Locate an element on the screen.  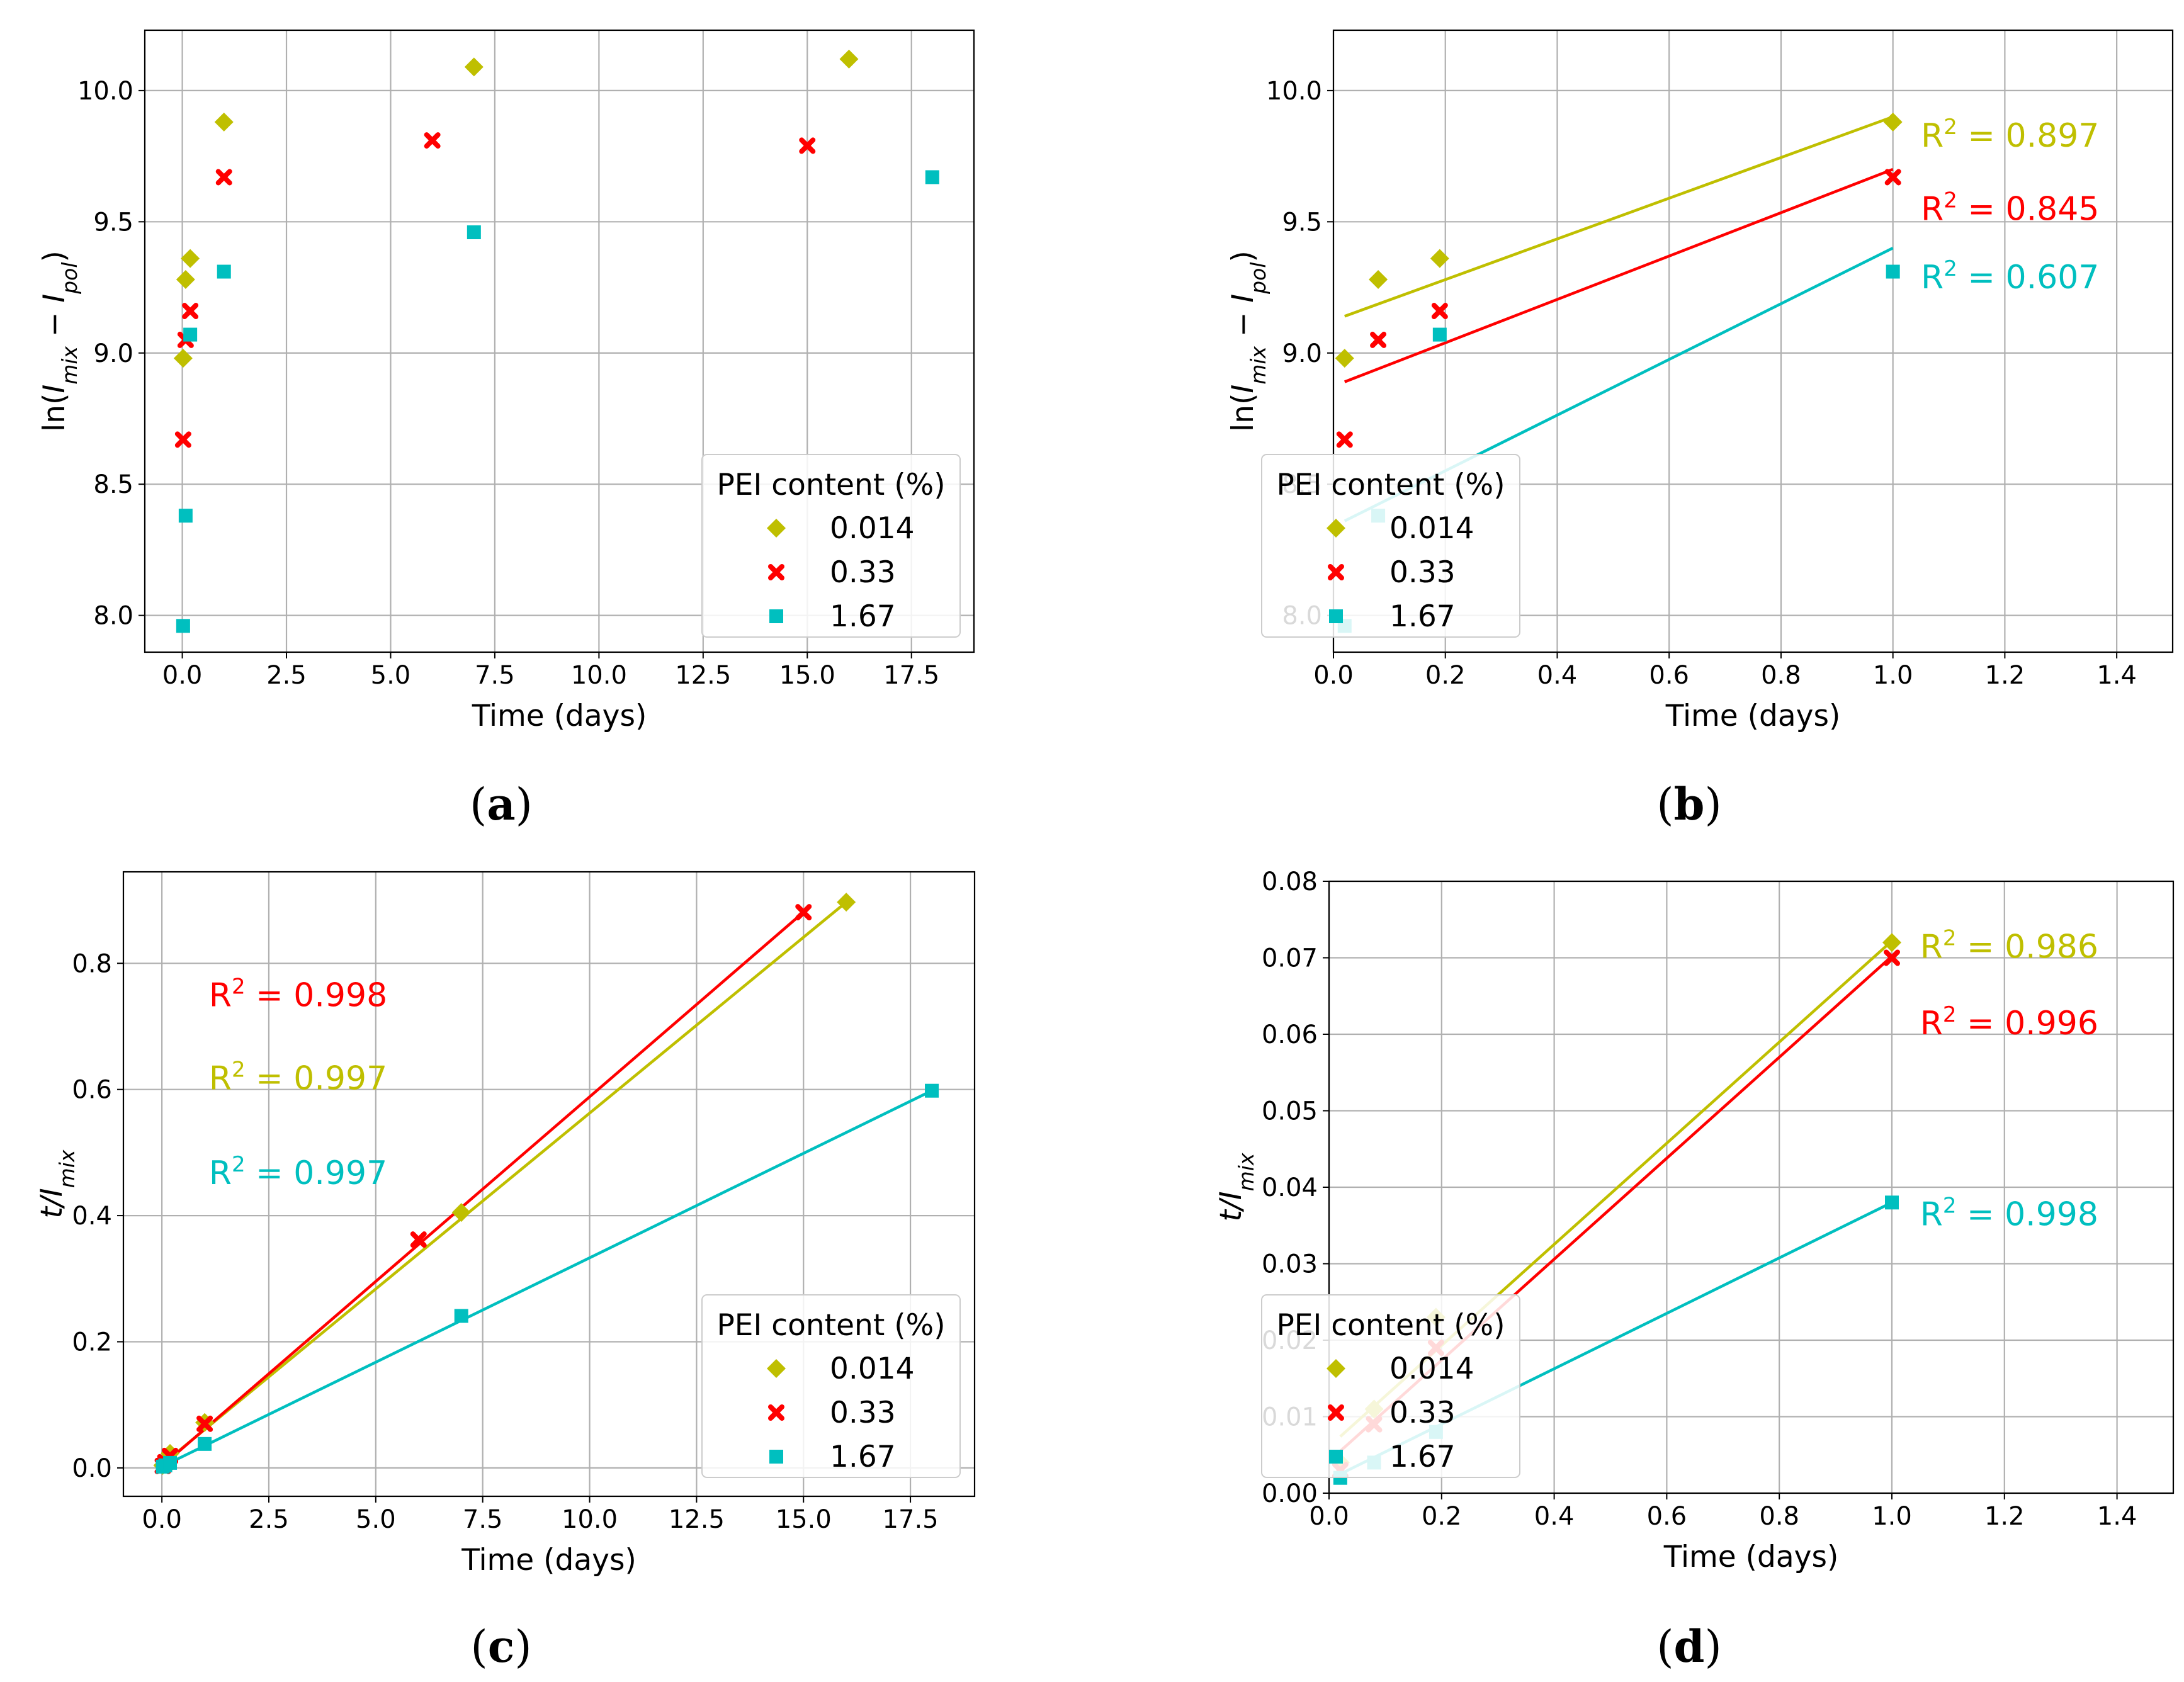
x-tick-label: 1.2 is located at coordinates (2005, 675).